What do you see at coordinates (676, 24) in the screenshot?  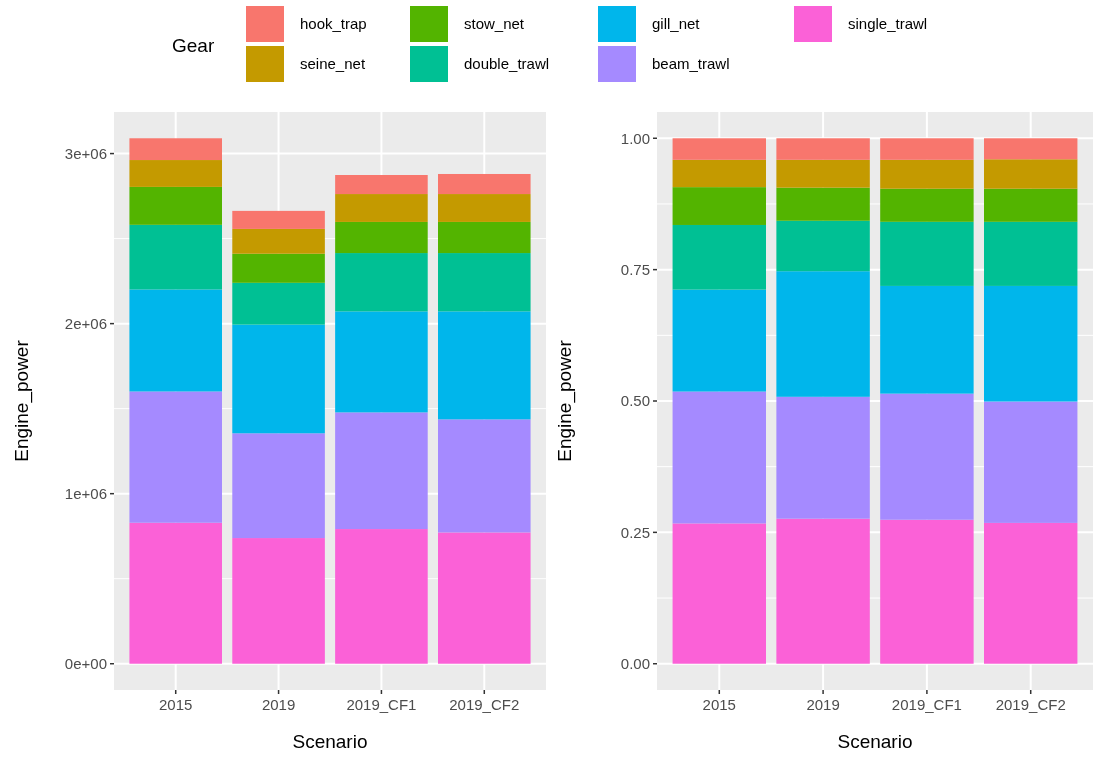 I see `legend-label: gill_net` at bounding box center [676, 24].